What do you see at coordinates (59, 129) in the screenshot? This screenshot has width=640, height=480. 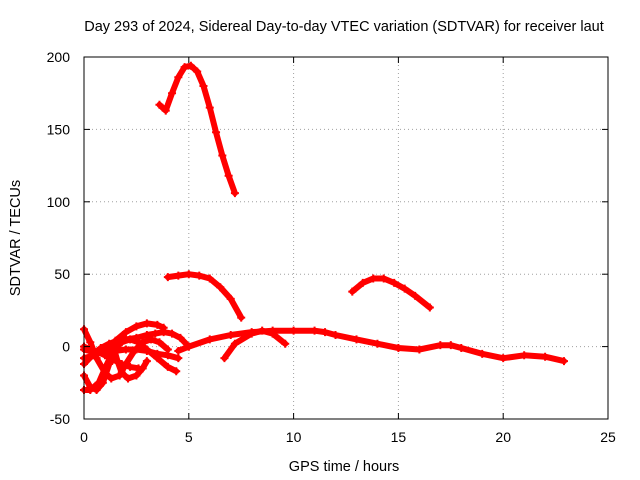 I see `y-tick-label: 150` at bounding box center [59, 129].